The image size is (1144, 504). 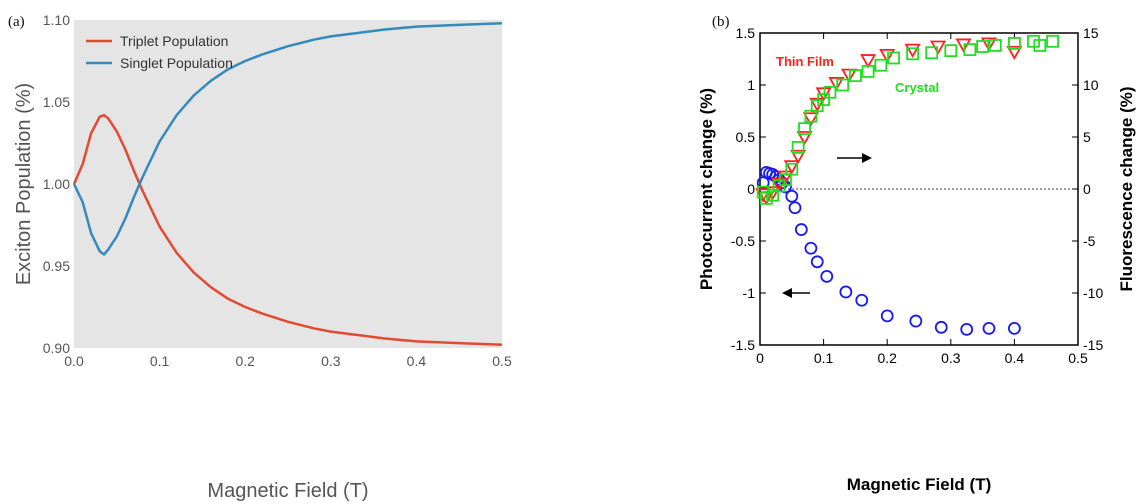 I want to click on annotation-thin-film: Thin Film, so click(x=805, y=61).